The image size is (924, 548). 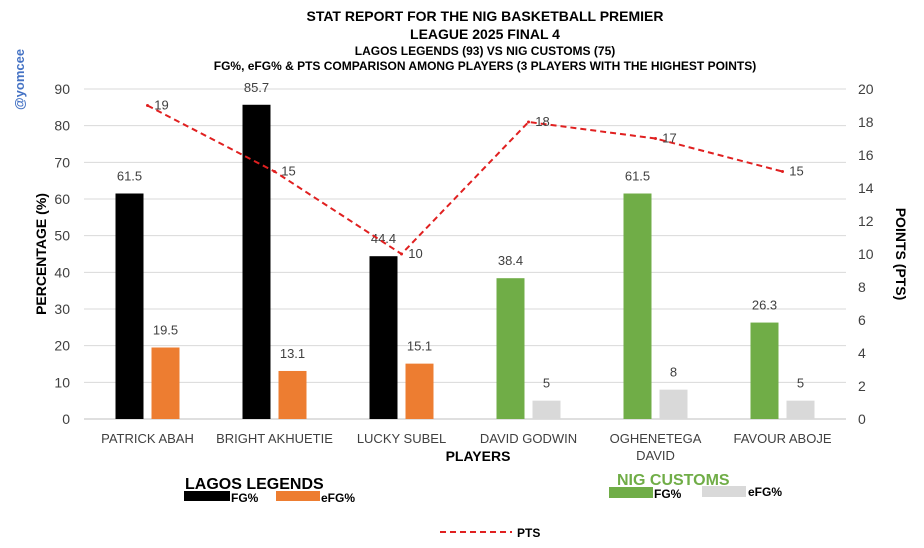 What do you see at coordinates (862, 320) in the screenshot?
I see `y2-tick-label: 6` at bounding box center [862, 320].